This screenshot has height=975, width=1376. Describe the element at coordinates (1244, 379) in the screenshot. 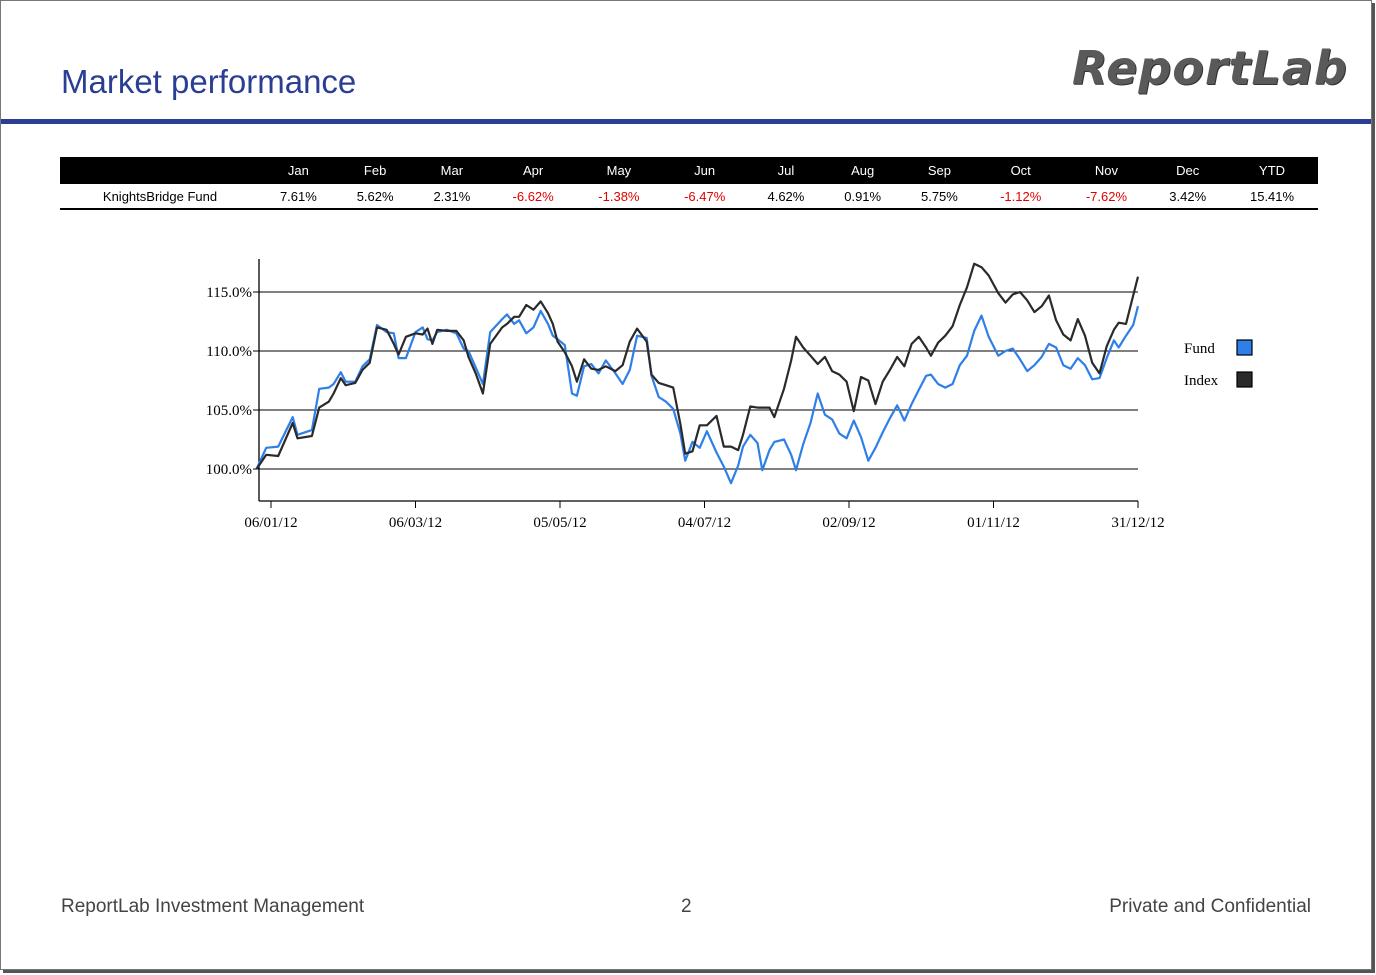

I see `legend-swatch-index` at that location.